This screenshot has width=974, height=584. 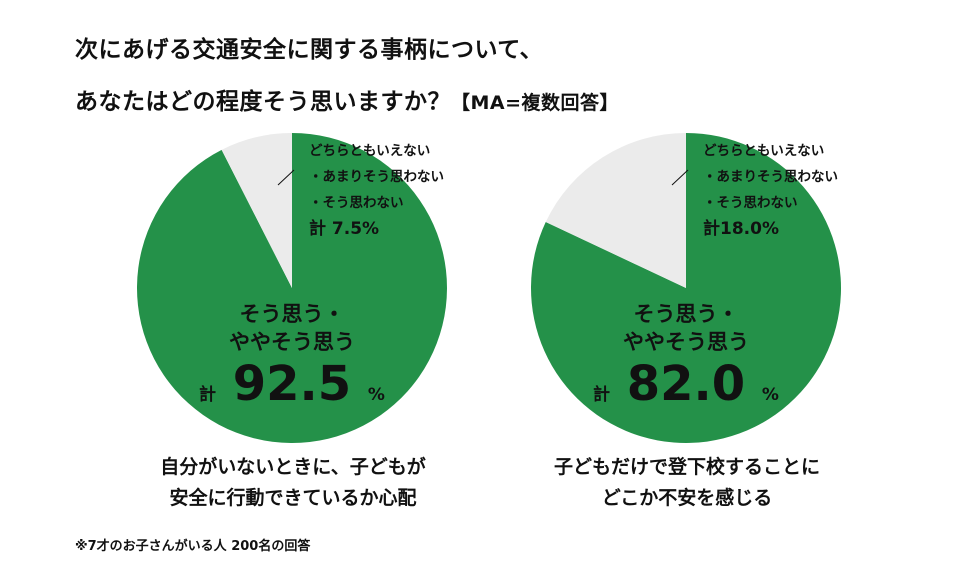 What do you see at coordinates (741, 229) in the screenshot?
I see `disagree-total: 計18.0%` at bounding box center [741, 229].